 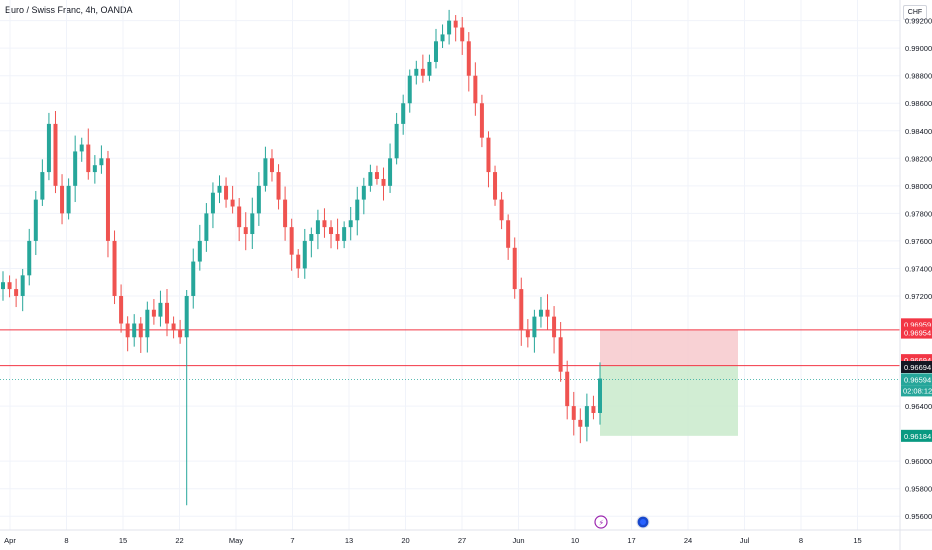 I want to click on current-price-badge-timer-text: 02:08:12, so click(x=917, y=390).